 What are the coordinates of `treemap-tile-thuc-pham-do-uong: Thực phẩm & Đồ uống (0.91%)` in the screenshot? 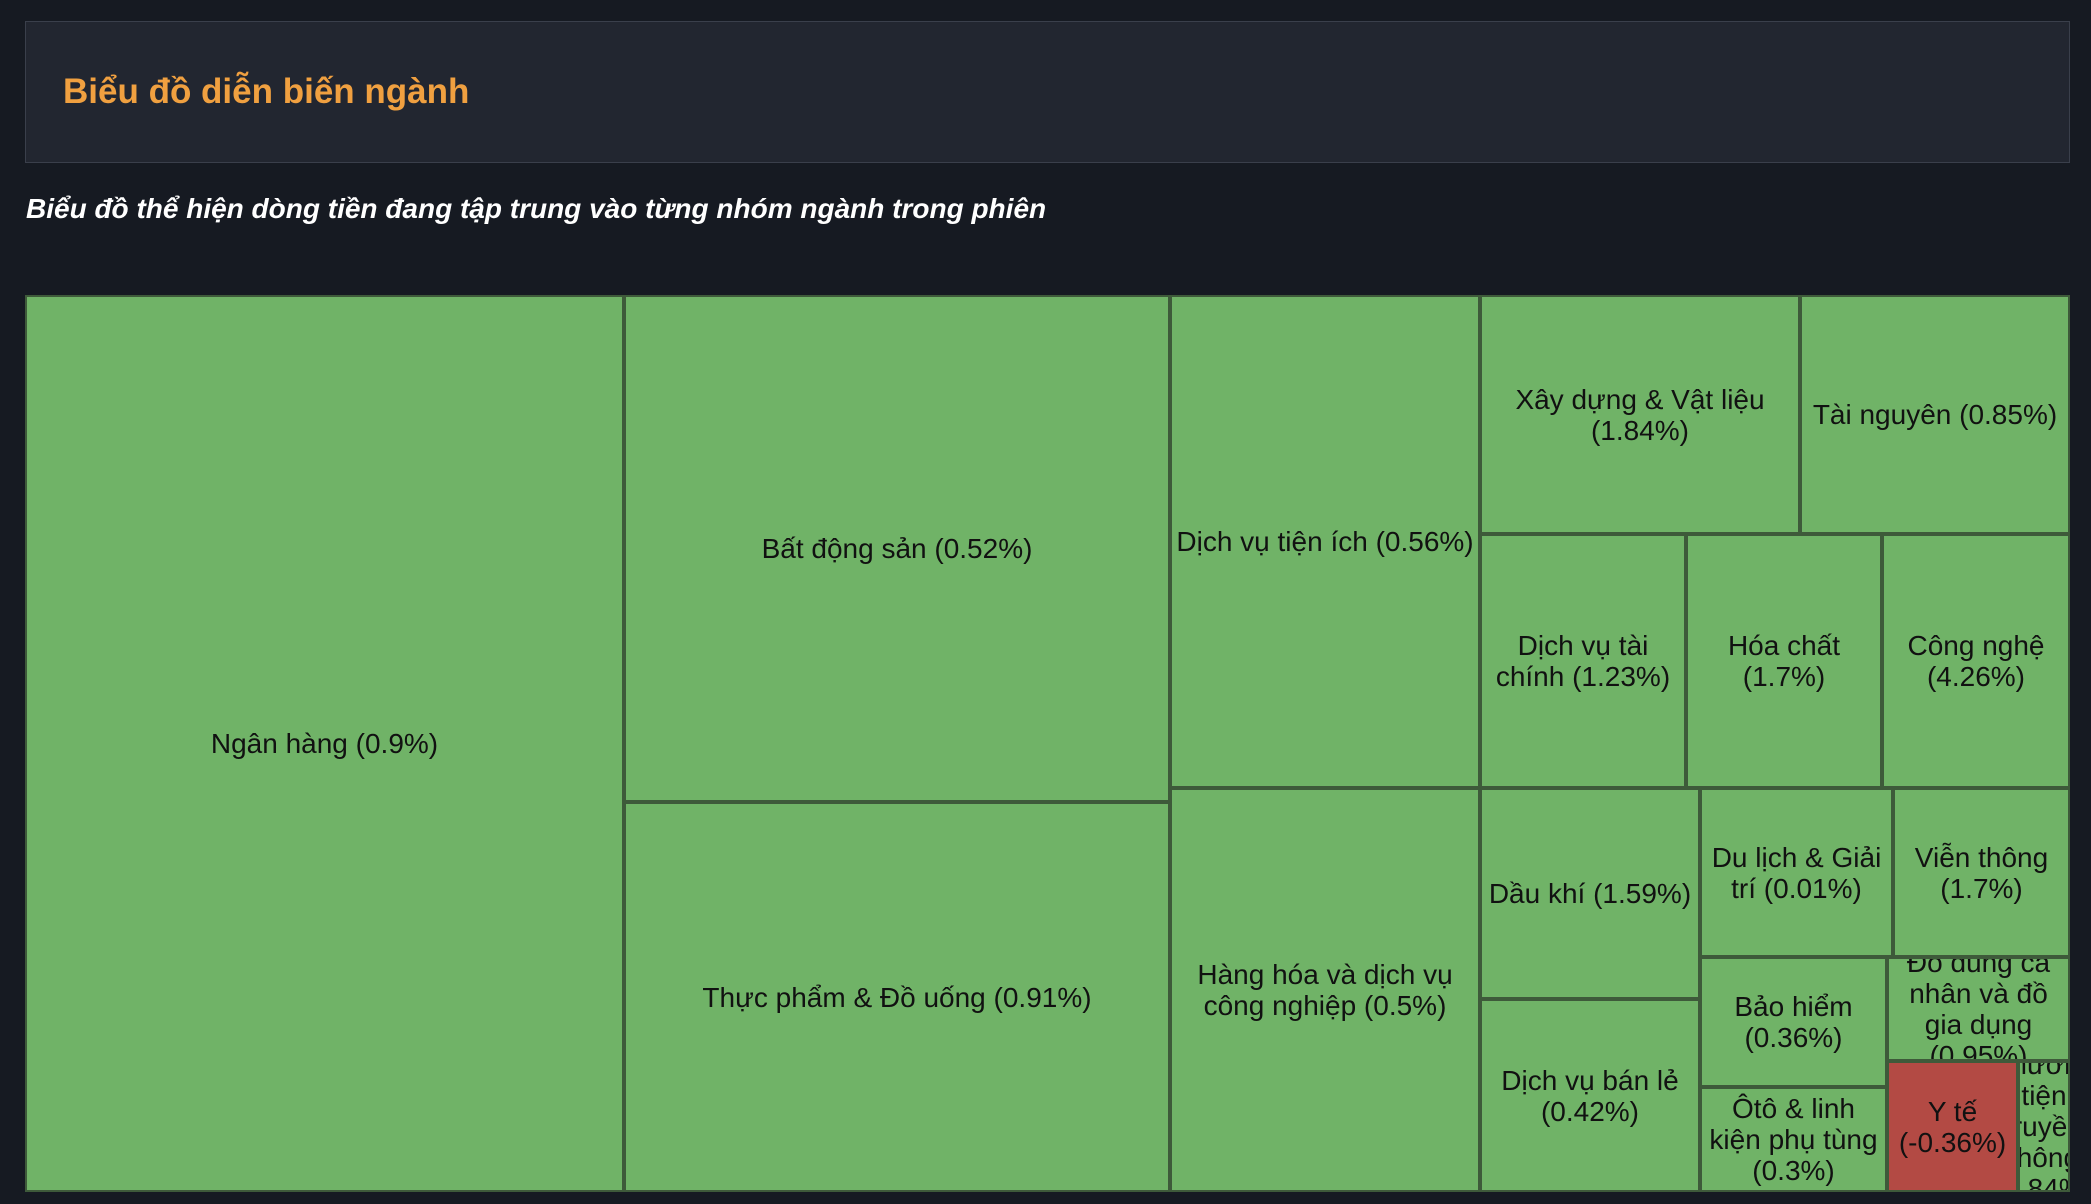 It's located at (897, 997).